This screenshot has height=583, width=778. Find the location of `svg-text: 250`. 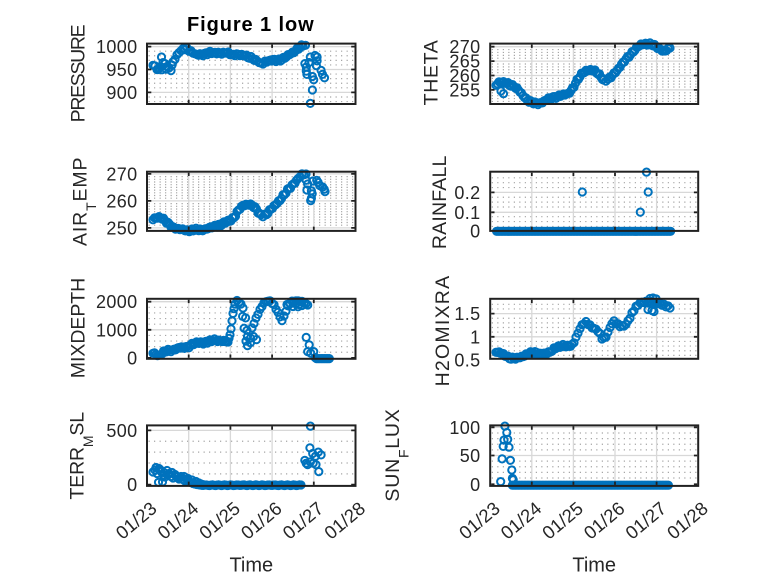

svg-text: 250 is located at coordinates (121, 228).